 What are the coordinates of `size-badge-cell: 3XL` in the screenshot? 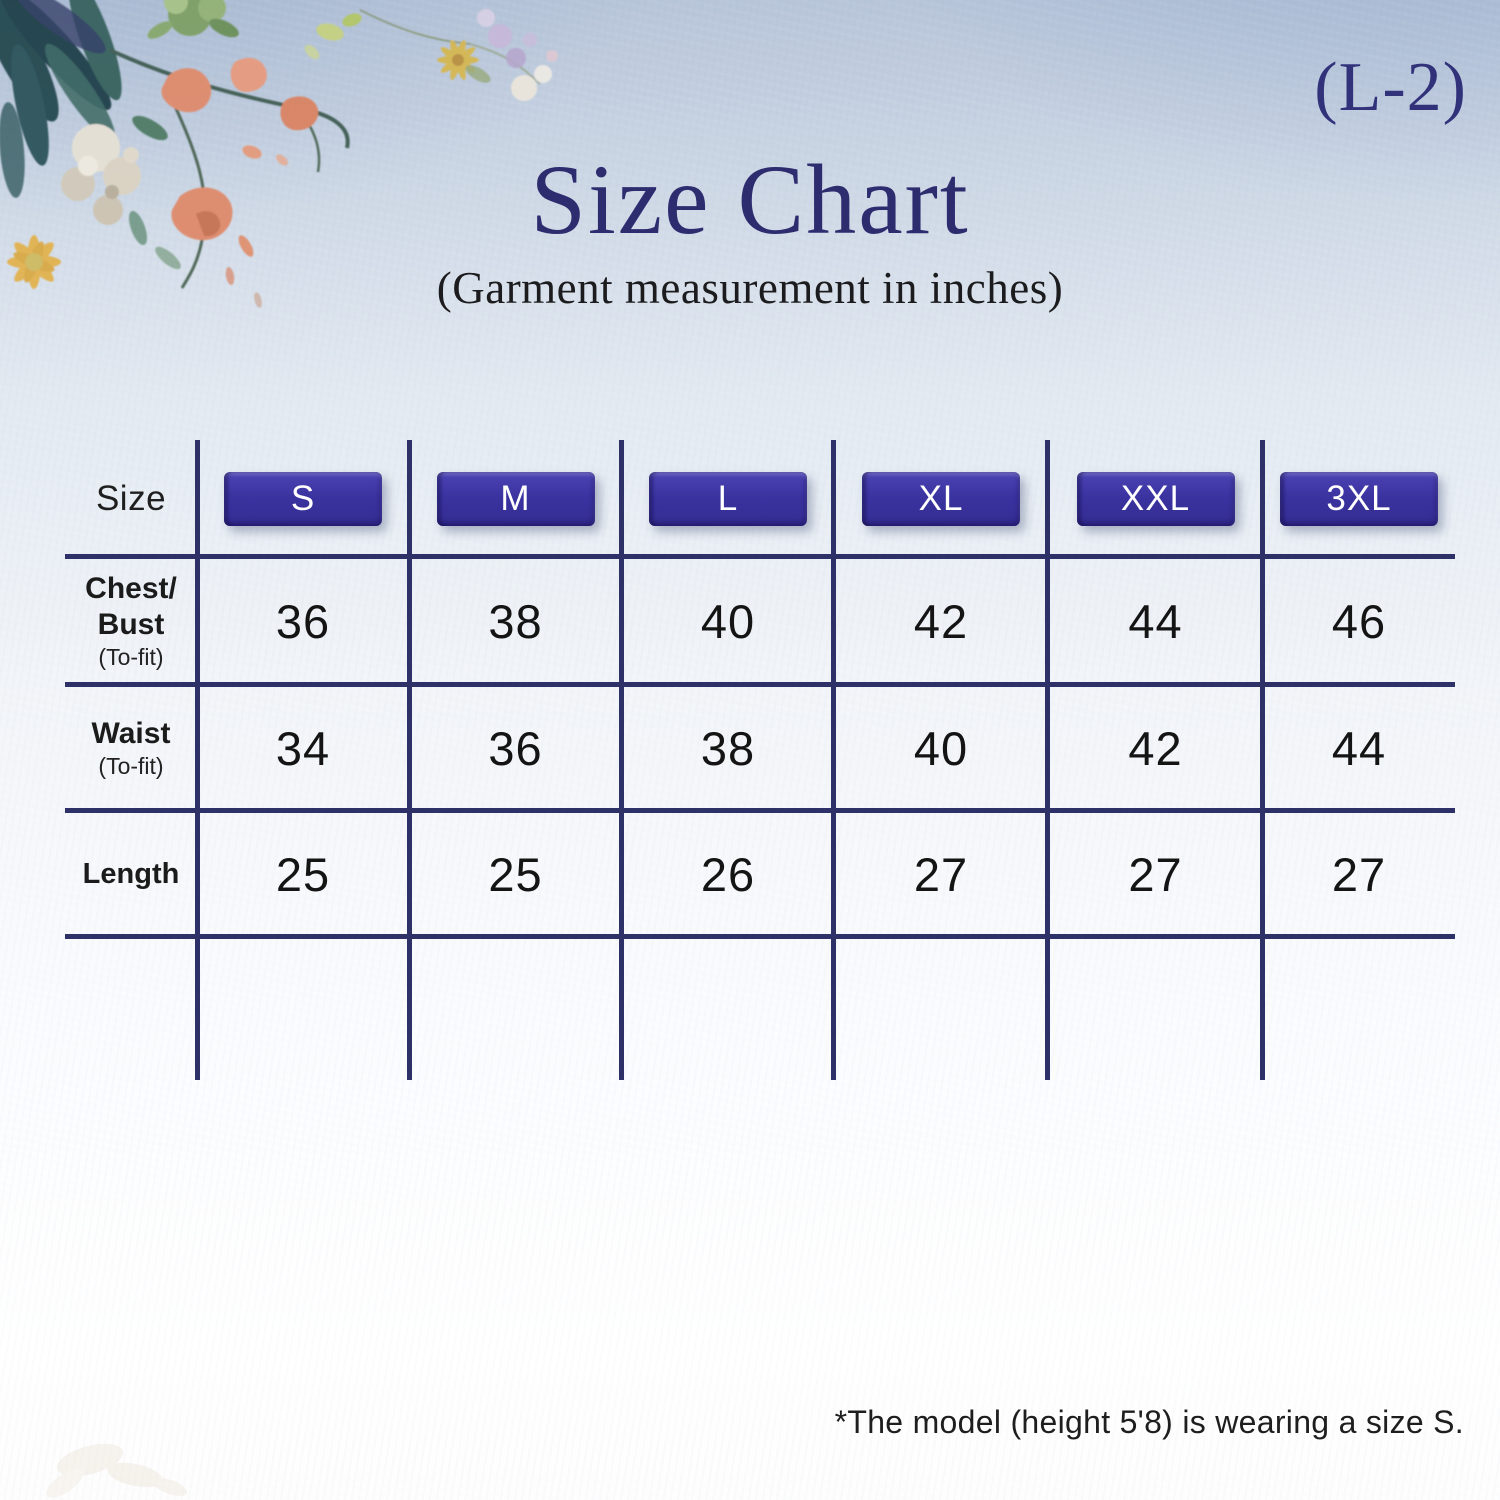 It's located at (1359, 498).